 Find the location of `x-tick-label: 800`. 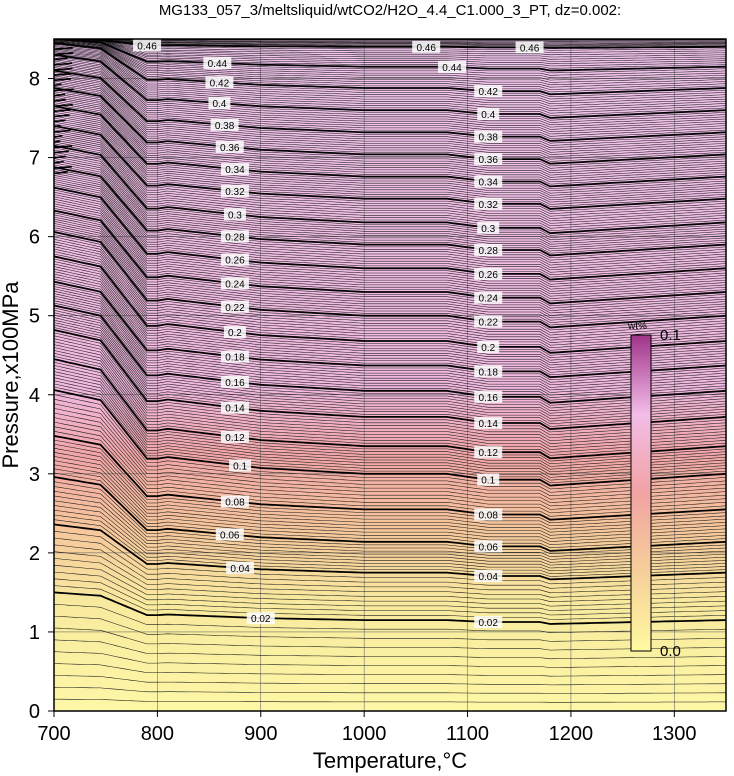

x-tick-label: 800 is located at coordinates (157, 734).